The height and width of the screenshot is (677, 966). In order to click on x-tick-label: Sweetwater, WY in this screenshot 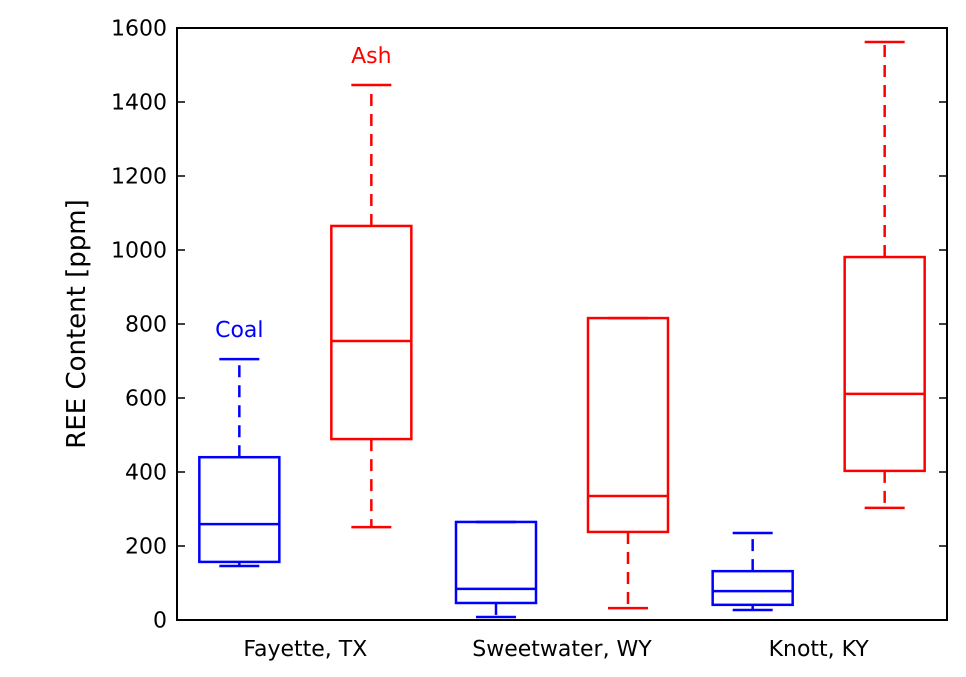, I will do `click(562, 649)`.